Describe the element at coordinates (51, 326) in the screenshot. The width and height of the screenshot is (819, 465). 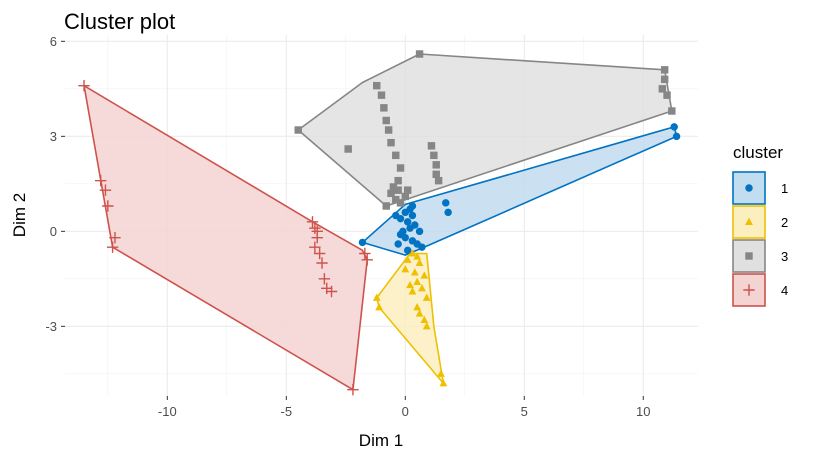
I see `y-tick-label: -3` at that location.